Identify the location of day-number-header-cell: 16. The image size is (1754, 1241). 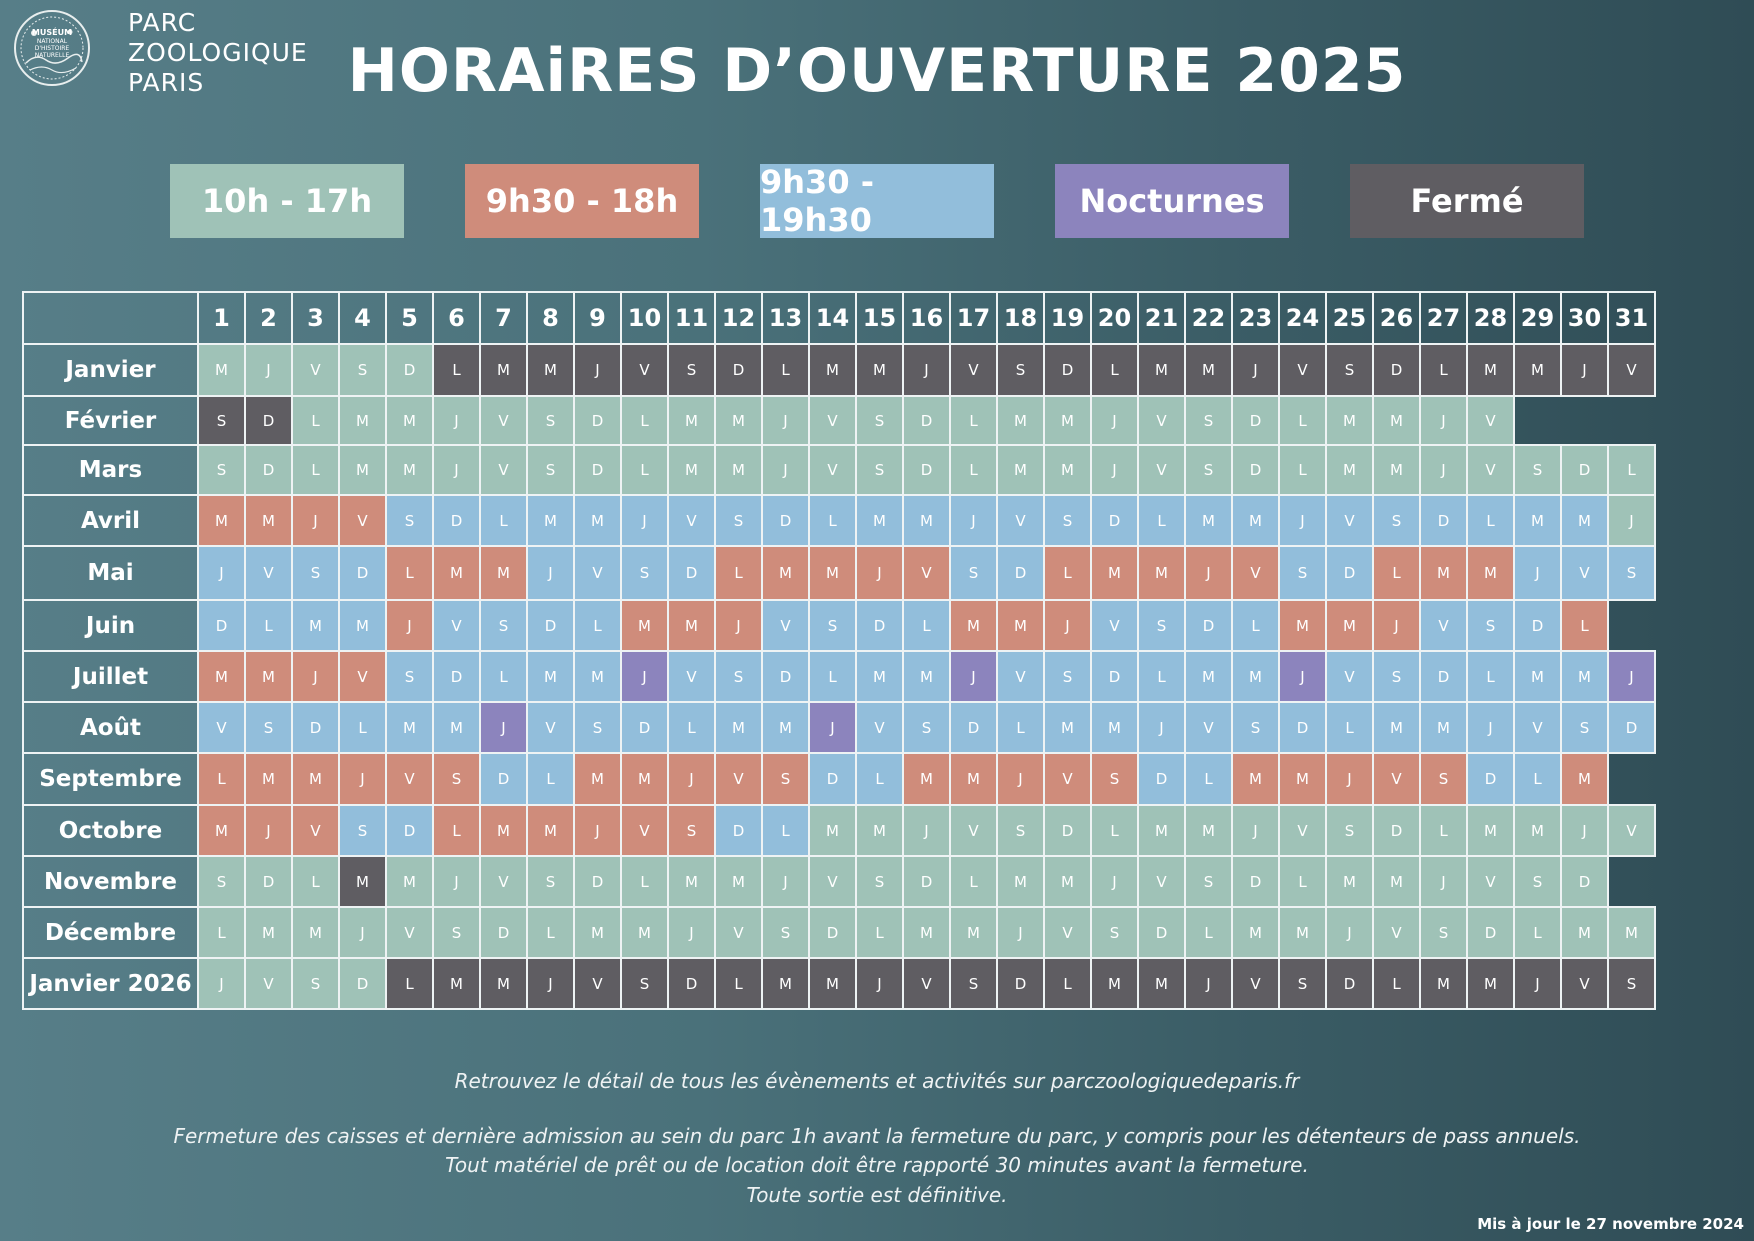
(926, 318).